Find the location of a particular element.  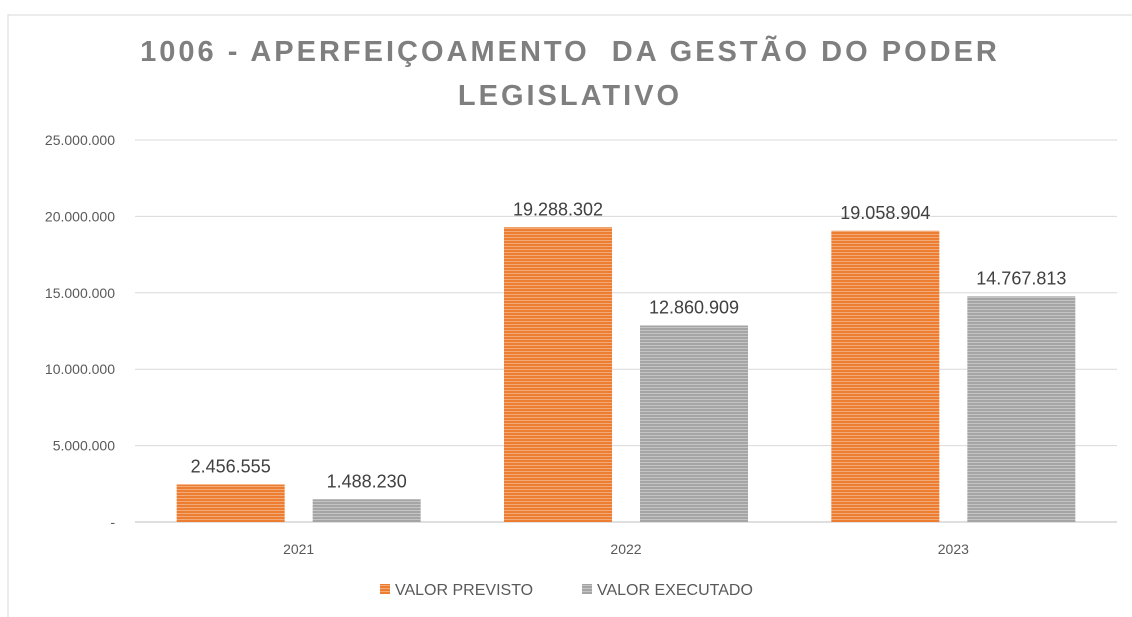

x-tick-label: 2022 is located at coordinates (625, 549).